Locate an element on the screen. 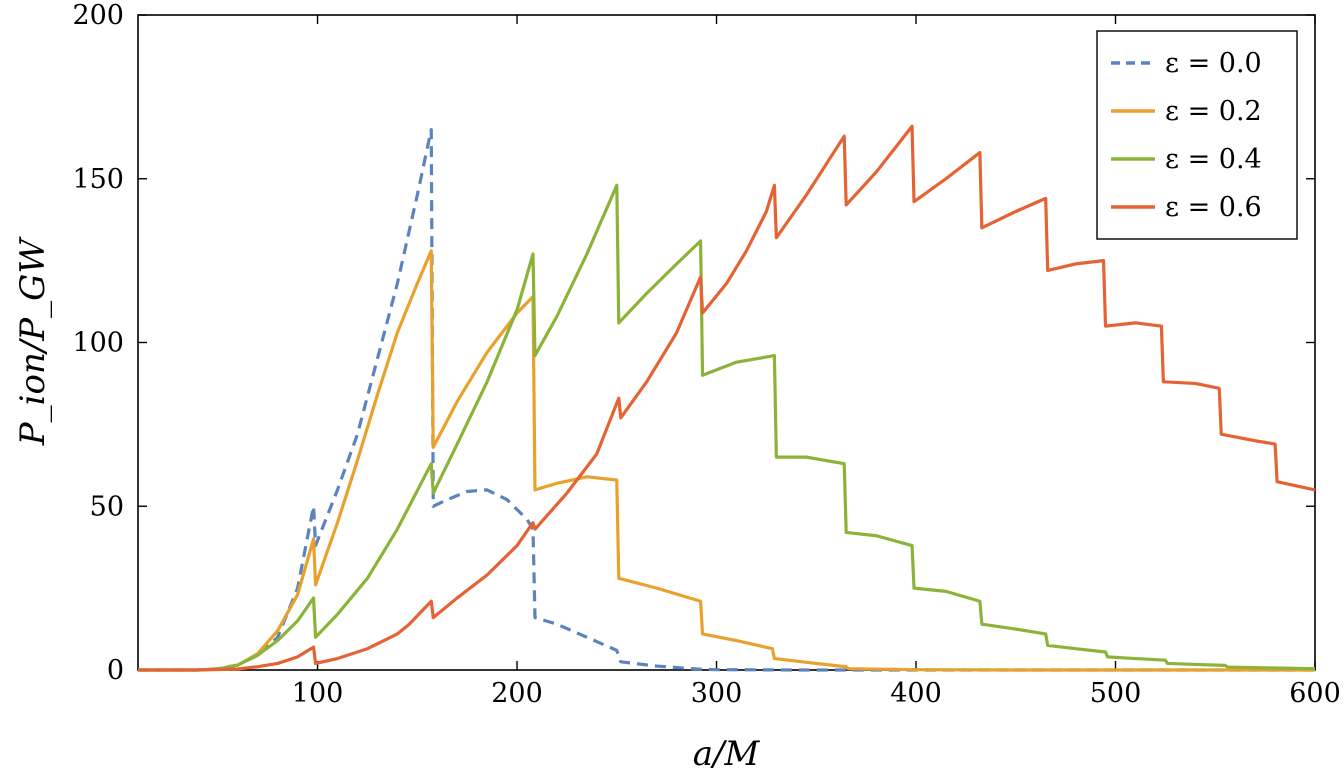 This screenshot has height=780, width=1344. legend-label: ε = 0.6 is located at coordinates (1213, 207).